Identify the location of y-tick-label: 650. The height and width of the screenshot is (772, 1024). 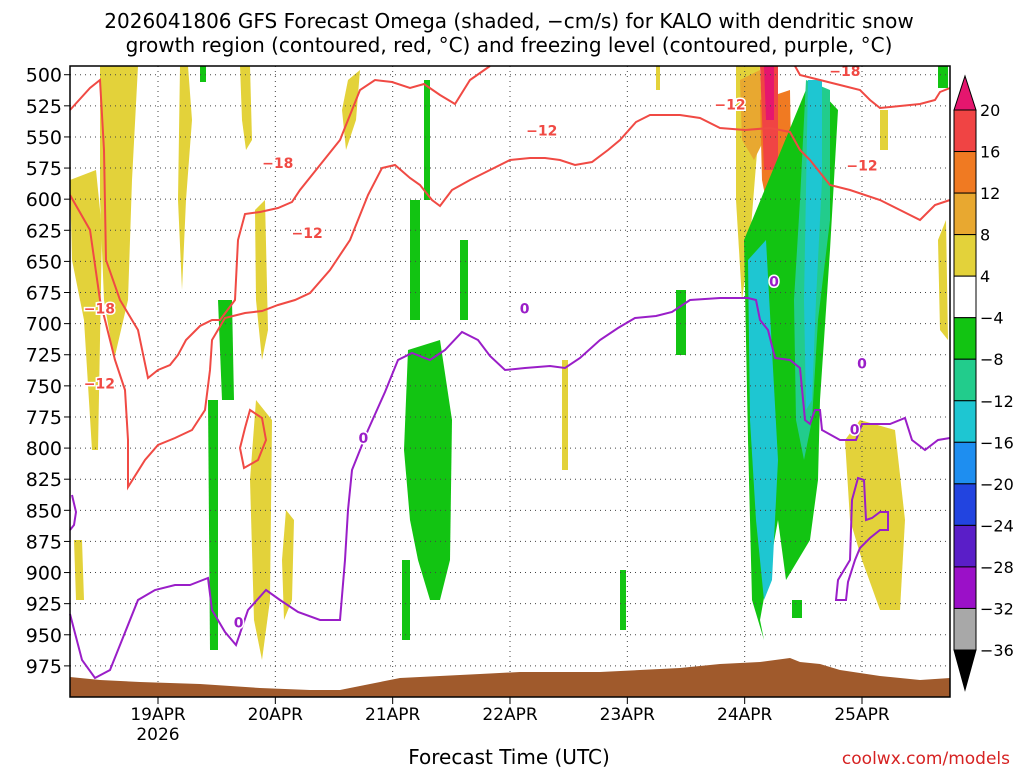
(44, 262).